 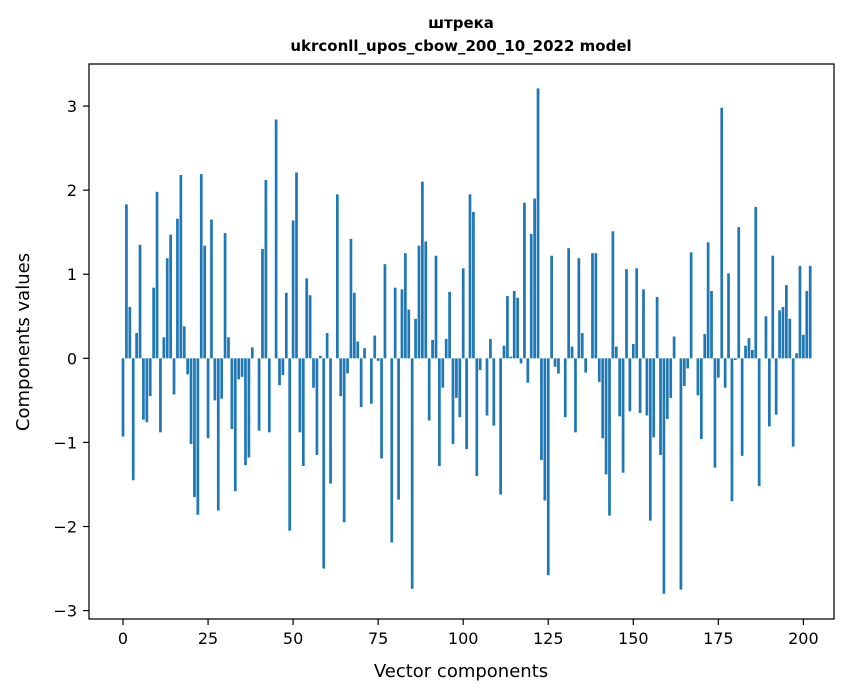 I want to click on y-tick-label: 1, so click(x=72, y=274).